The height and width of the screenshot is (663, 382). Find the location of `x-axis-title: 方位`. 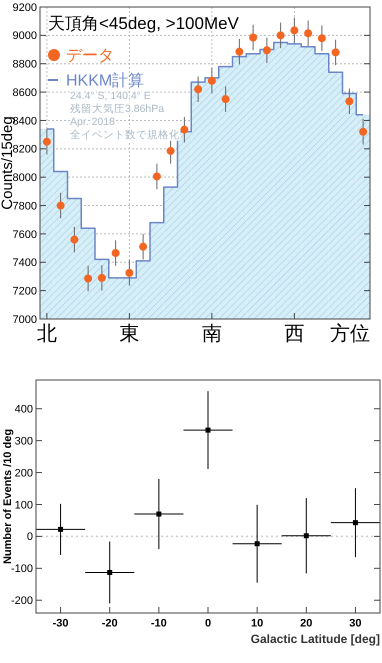

x-axis-title: 方位 is located at coordinates (350, 333).